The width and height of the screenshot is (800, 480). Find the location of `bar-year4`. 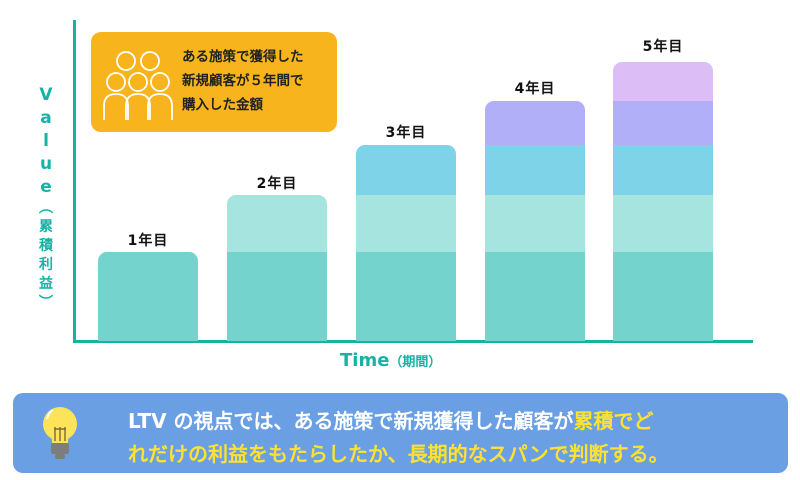

bar-year4 is located at coordinates (535, 221).